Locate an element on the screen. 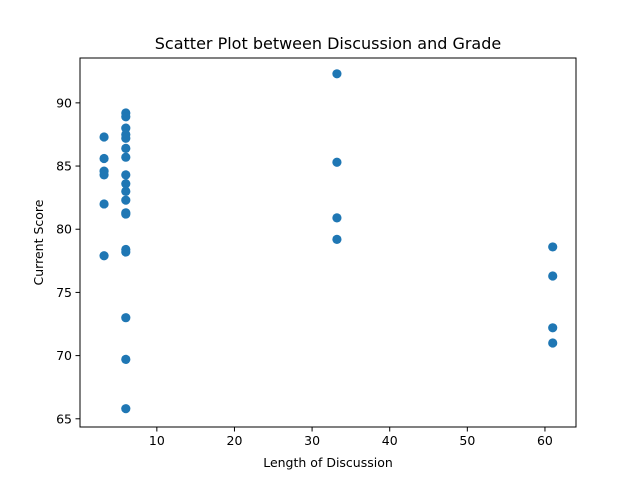 This screenshot has width=640, height=480. y-tick-label: 85 is located at coordinates (64, 166).